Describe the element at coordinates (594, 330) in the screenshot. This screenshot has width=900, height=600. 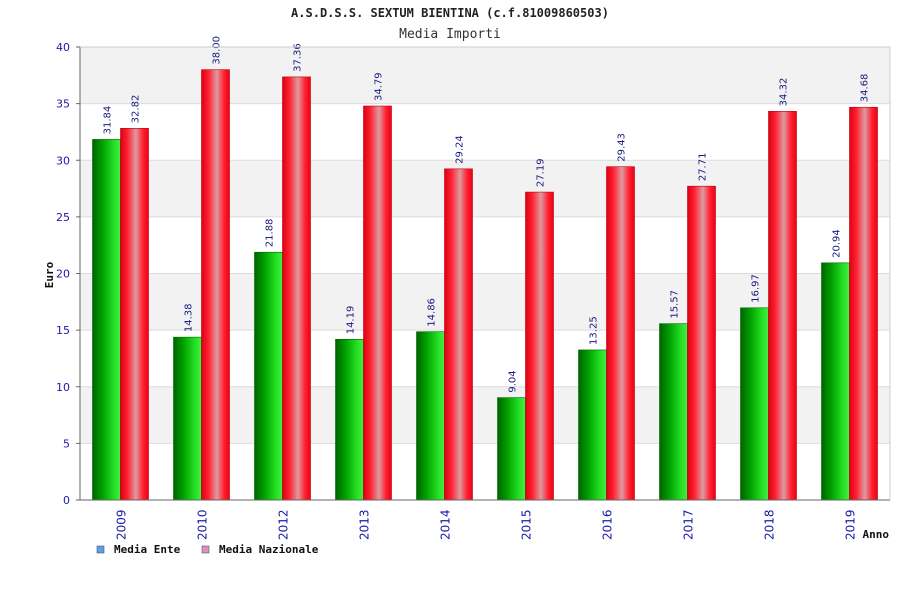
I see `data-label: 13.25` at that location.